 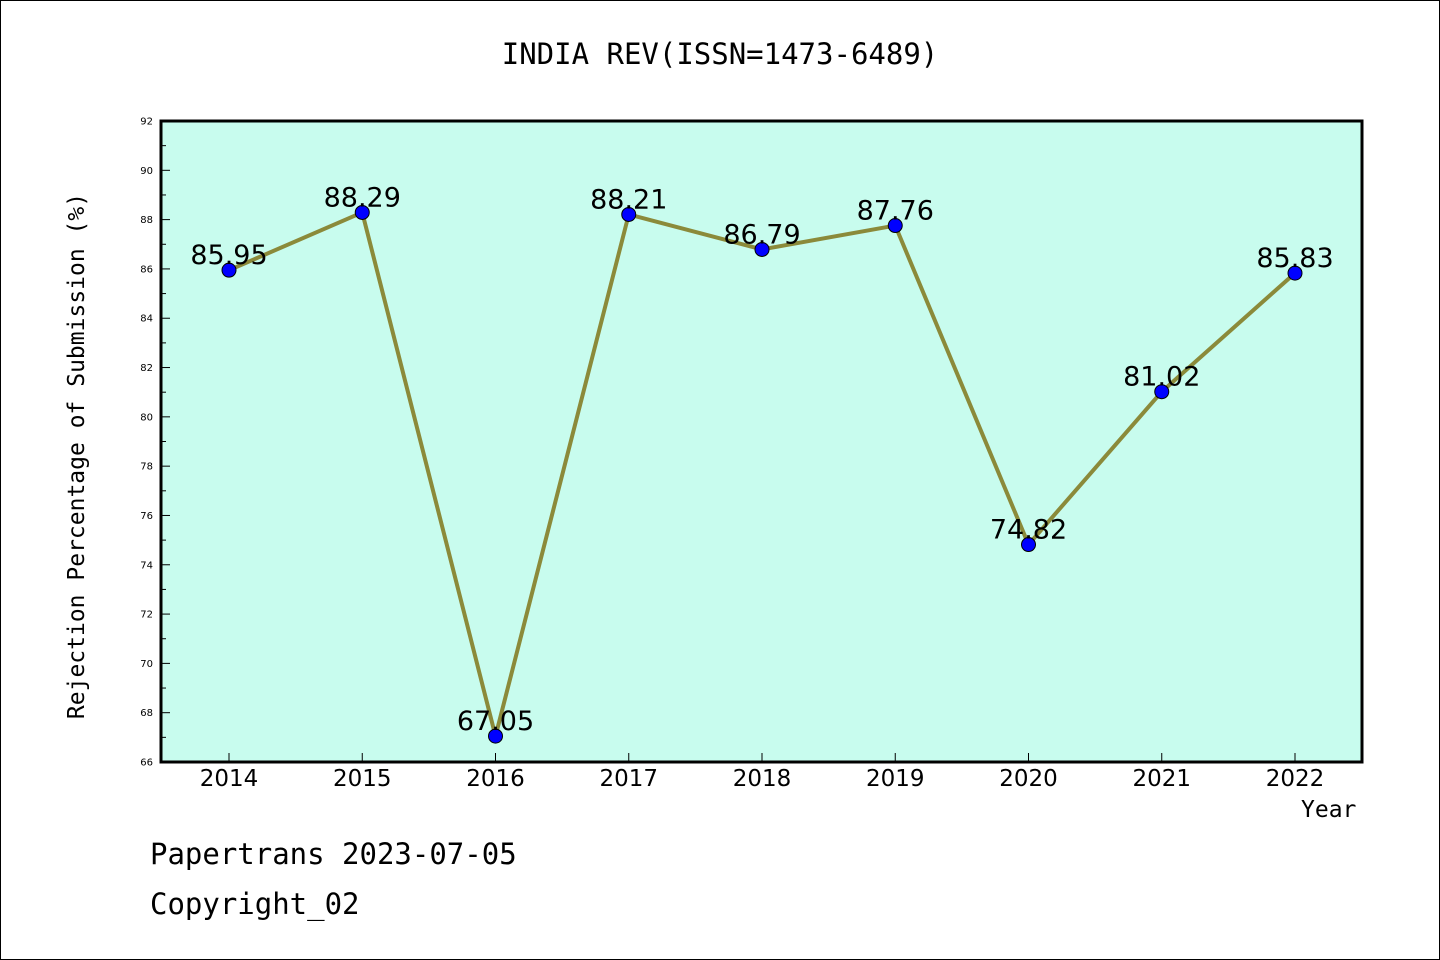 What do you see at coordinates (146, 615) in the screenshot?
I see `y-tick-label: 72` at bounding box center [146, 615].